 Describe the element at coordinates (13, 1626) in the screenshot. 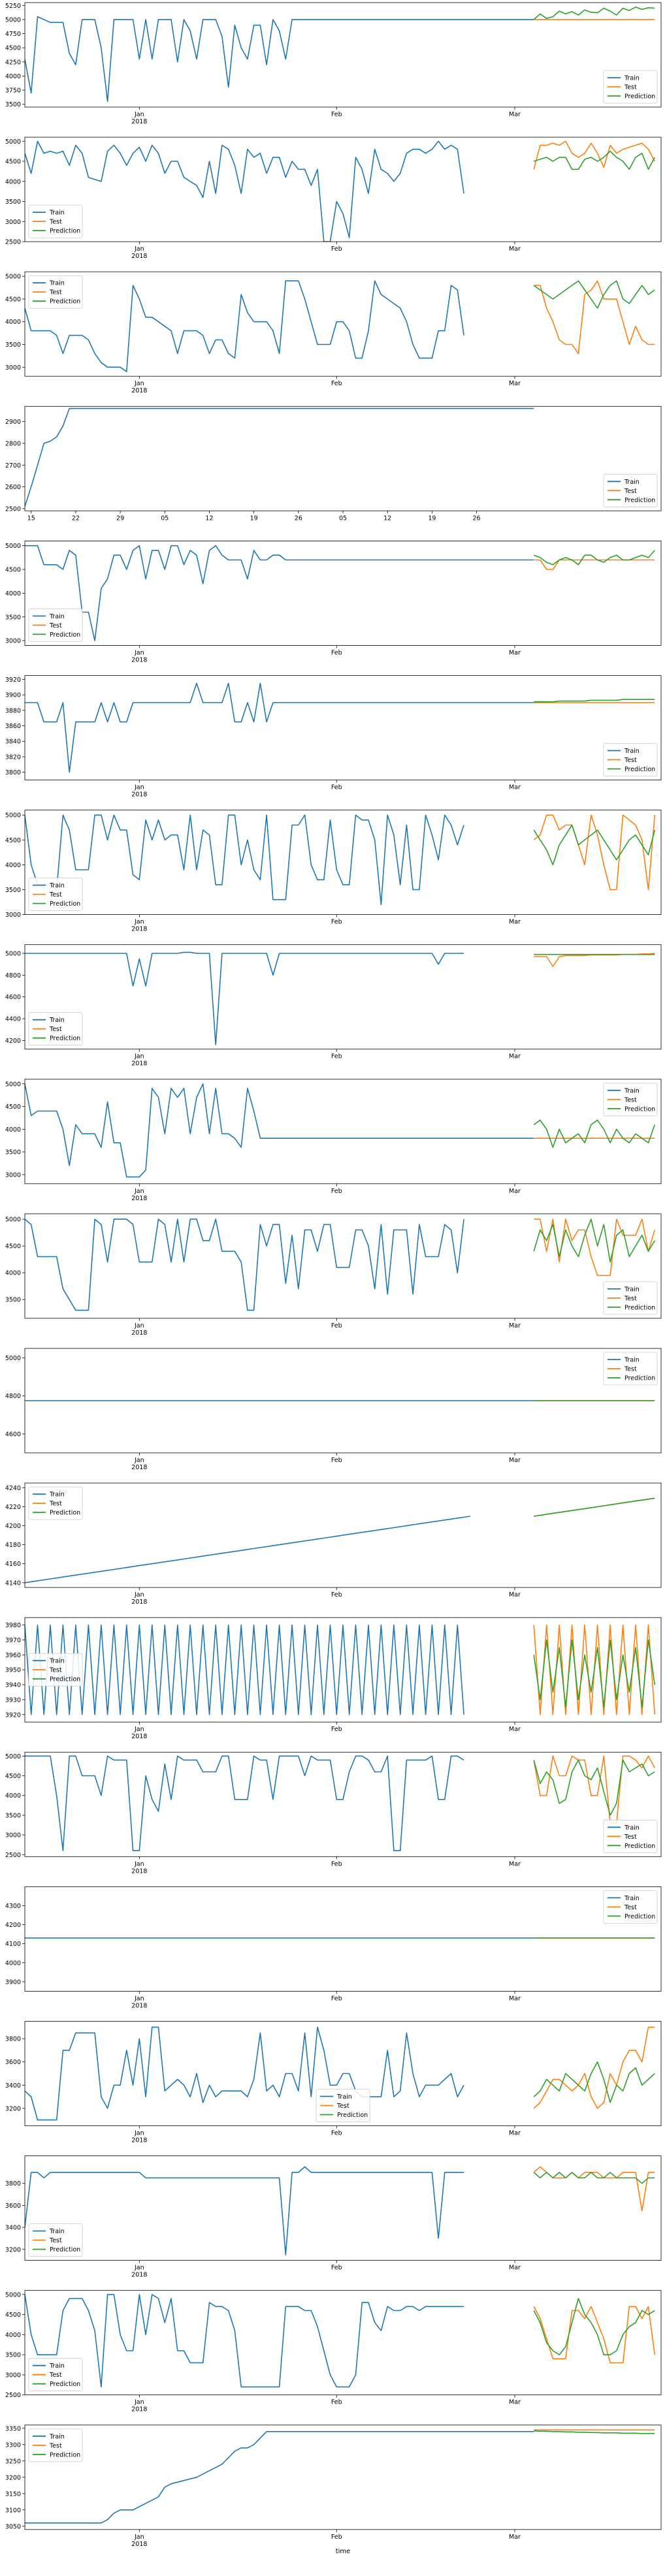

I see `y-tick-label: 3980` at that location.